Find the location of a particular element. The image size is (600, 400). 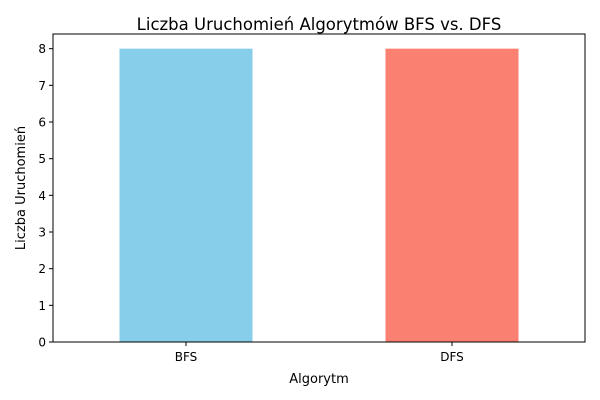

y-tick-label: 7 is located at coordinates (42, 86).